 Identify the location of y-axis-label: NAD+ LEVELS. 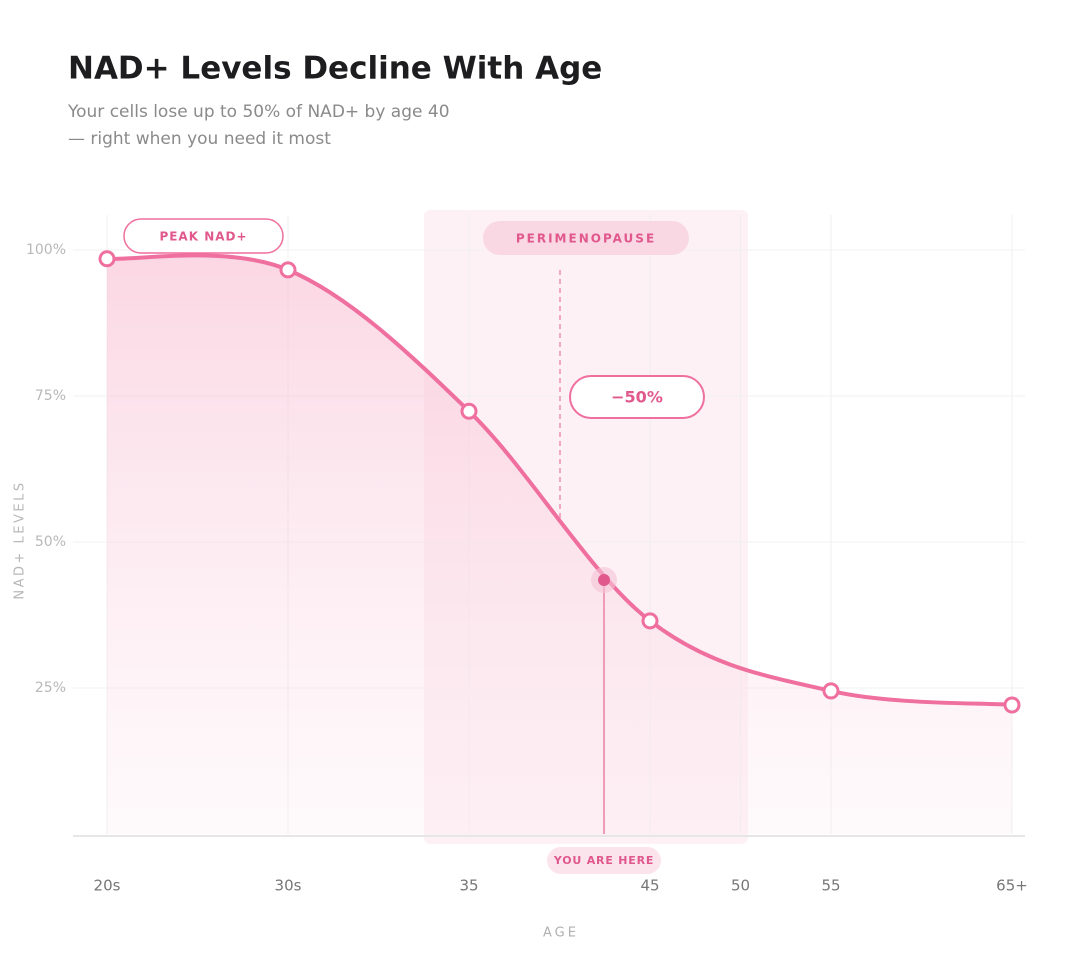
(20, 539).